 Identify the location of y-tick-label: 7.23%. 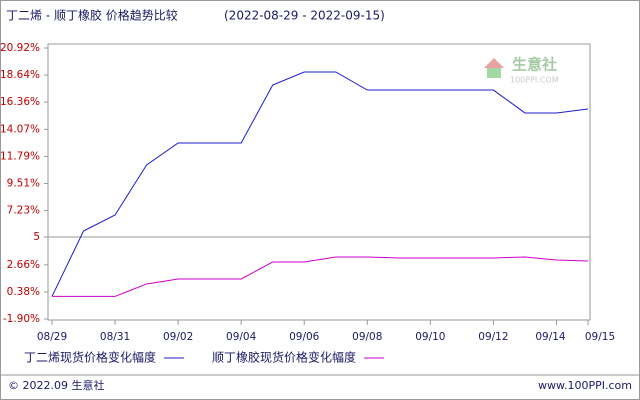
(23, 211).